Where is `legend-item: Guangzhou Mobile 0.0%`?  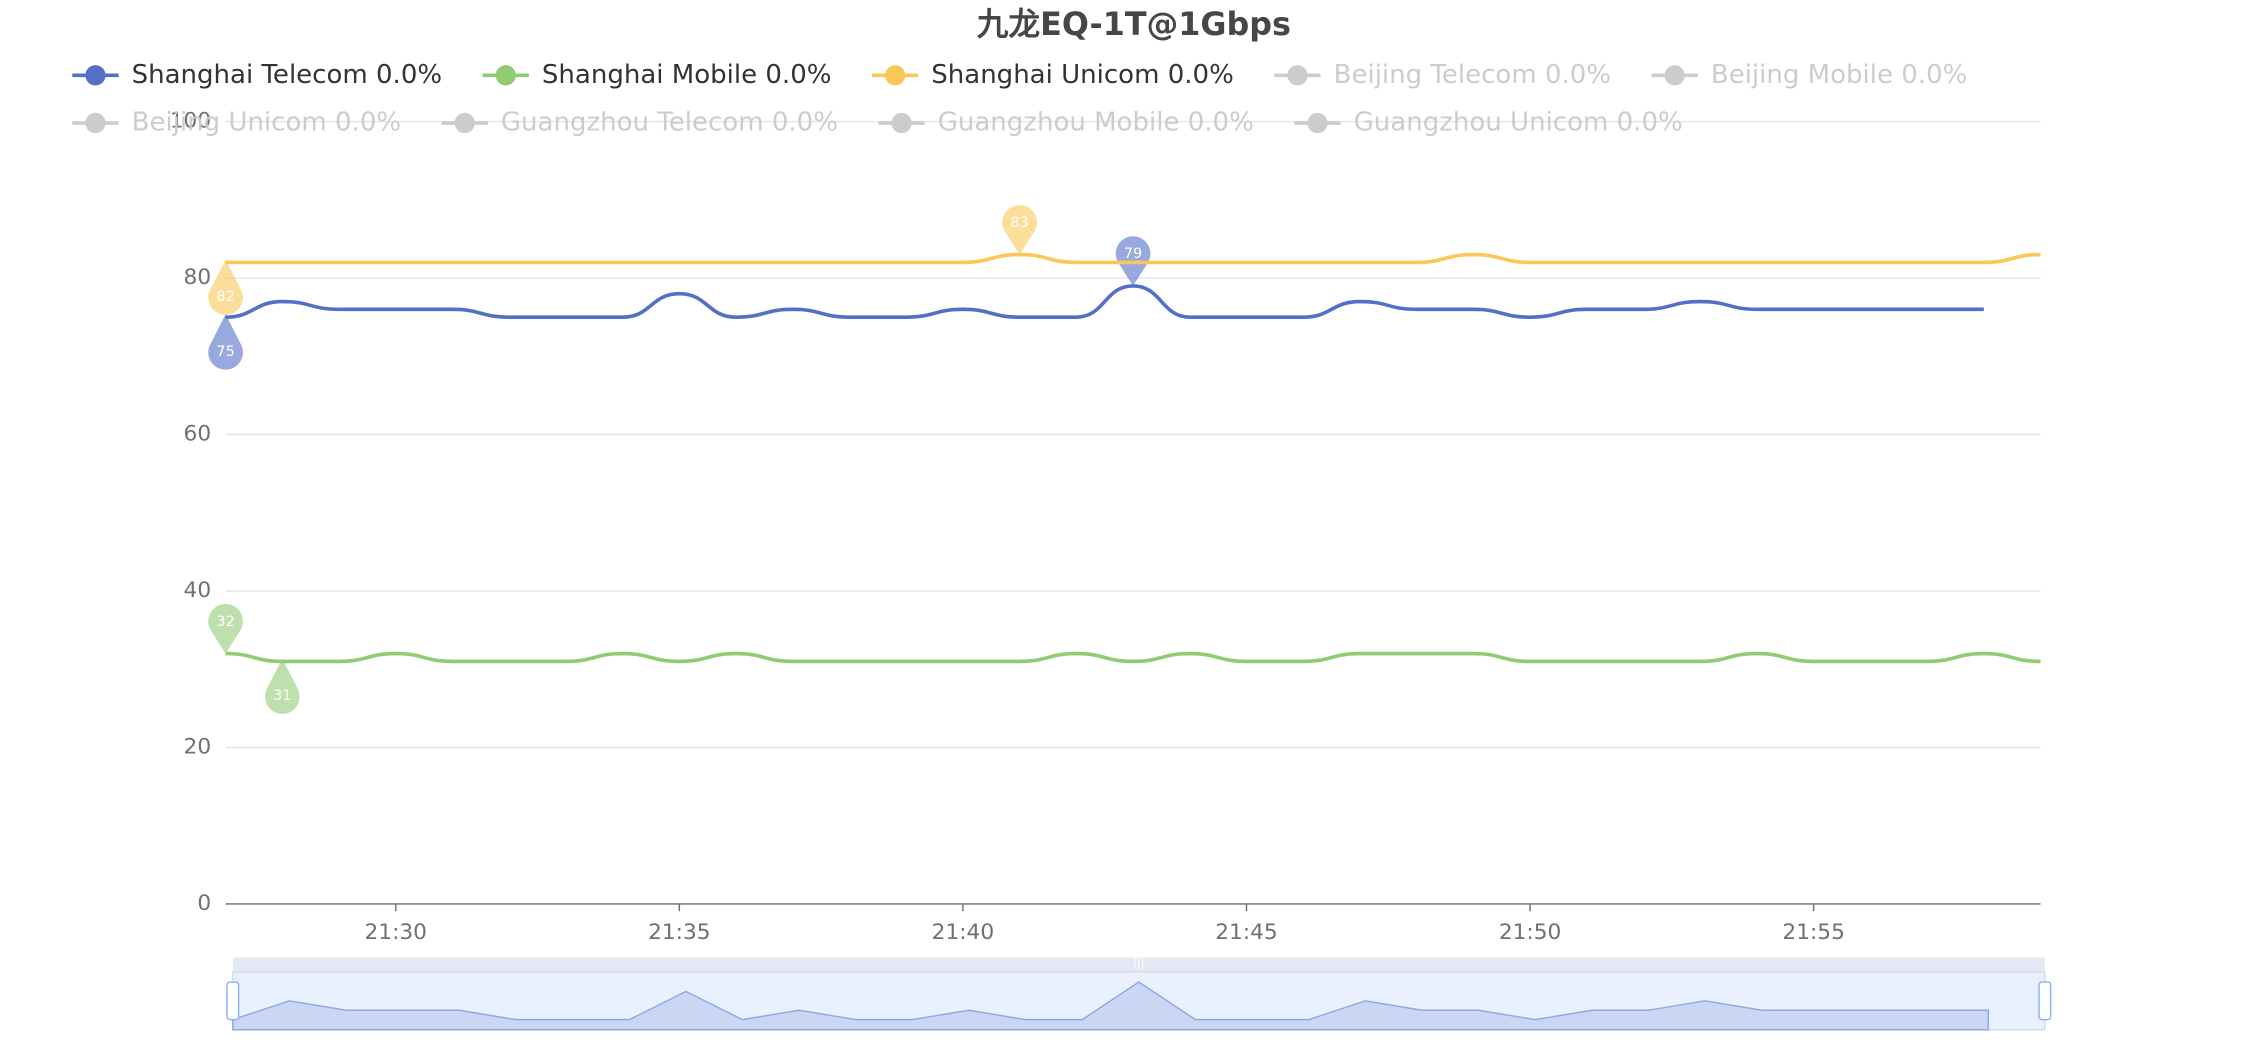
legend-item: Guangzhou Mobile 0.0% is located at coordinates (1066, 123).